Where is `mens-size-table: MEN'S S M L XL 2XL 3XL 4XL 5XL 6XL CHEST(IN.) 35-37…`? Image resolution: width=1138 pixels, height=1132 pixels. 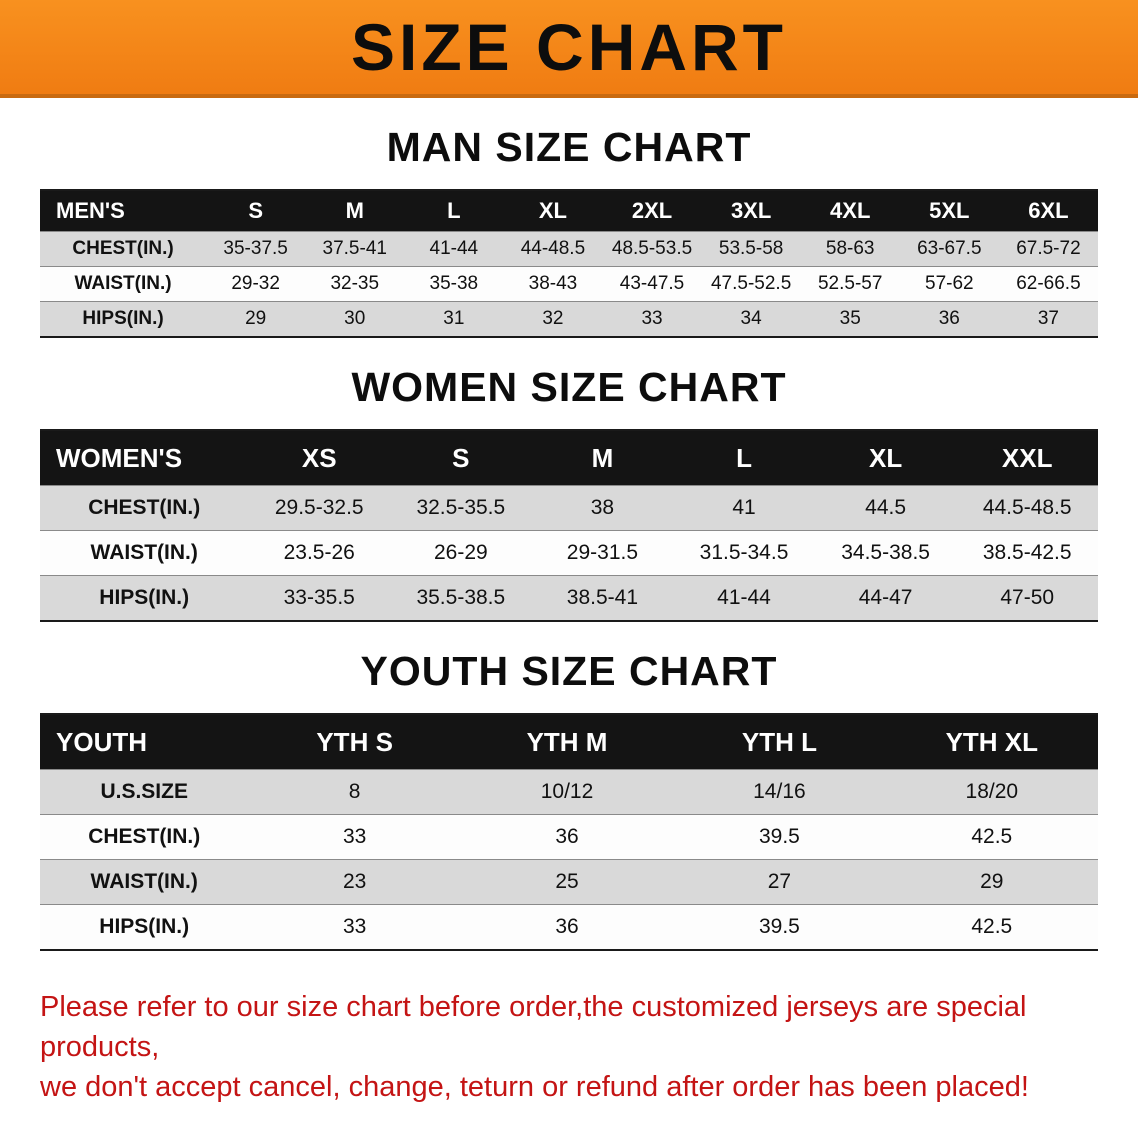 mens-size-table: MEN'S S M L XL 2XL 3XL 4XL 5XL 6XL CHEST(IN.) 35-37… is located at coordinates (569, 263).